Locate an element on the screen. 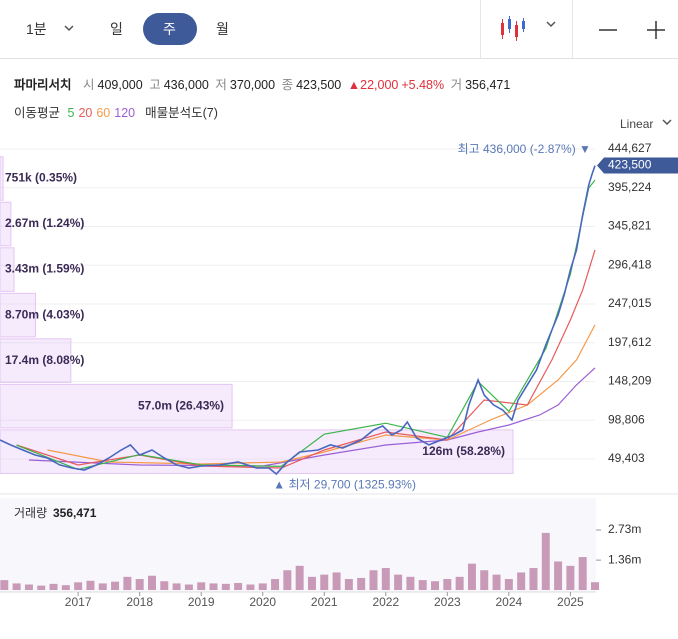  zoom-out is located at coordinates (608, 30).